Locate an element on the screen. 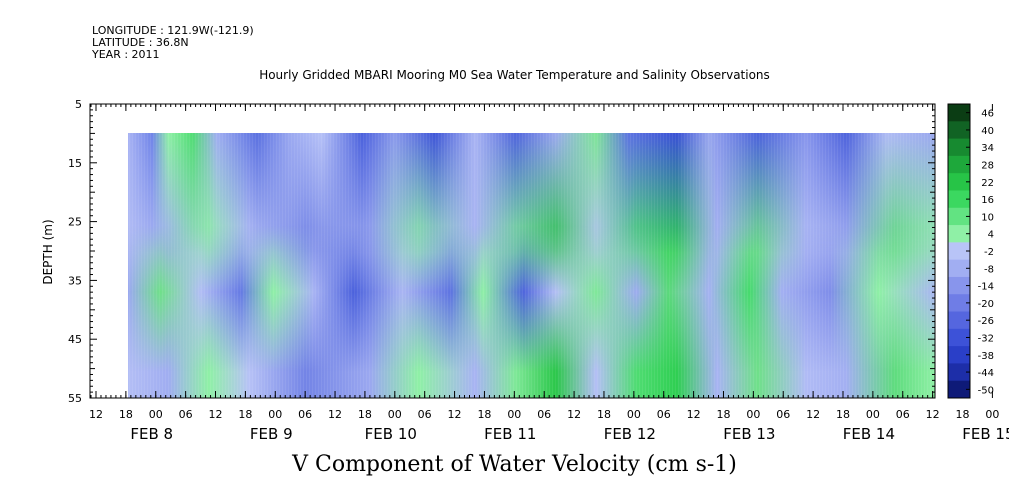 The height and width of the screenshot is (504, 1009). colorbar-tick-label: -44 is located at coordinates (986, 373).